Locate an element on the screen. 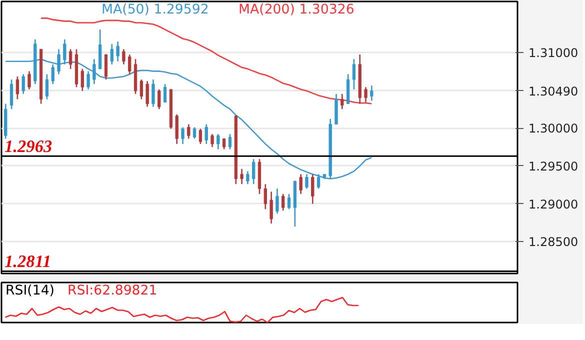  text: MA(50) 1.29592 is located at coordinates (155, 10).